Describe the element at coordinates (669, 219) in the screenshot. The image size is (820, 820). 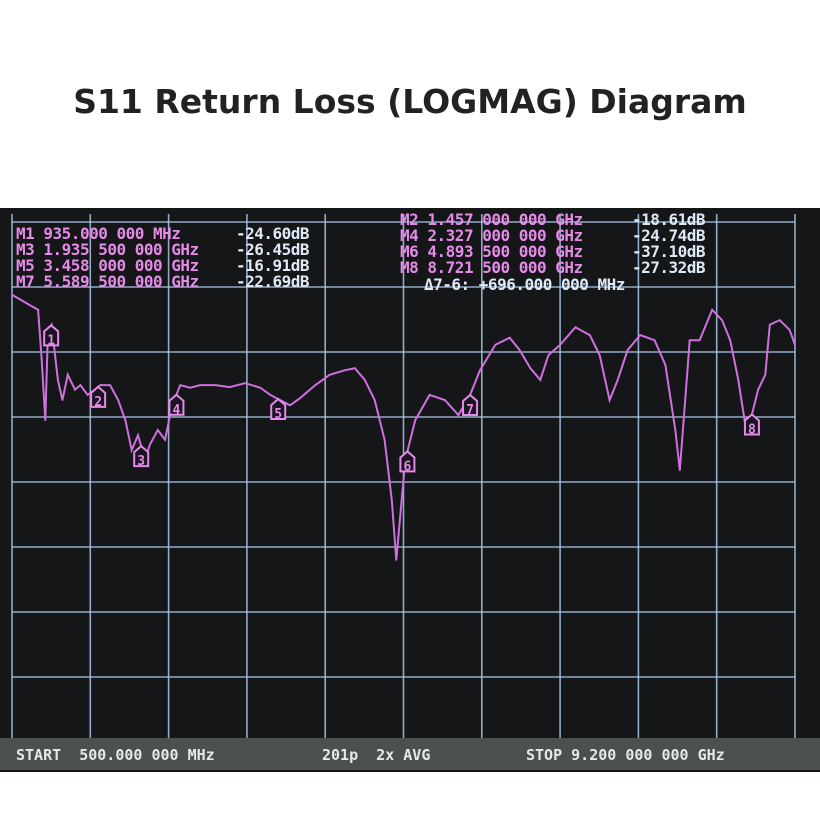
I see `m2-value: -18.61dB` at that location.